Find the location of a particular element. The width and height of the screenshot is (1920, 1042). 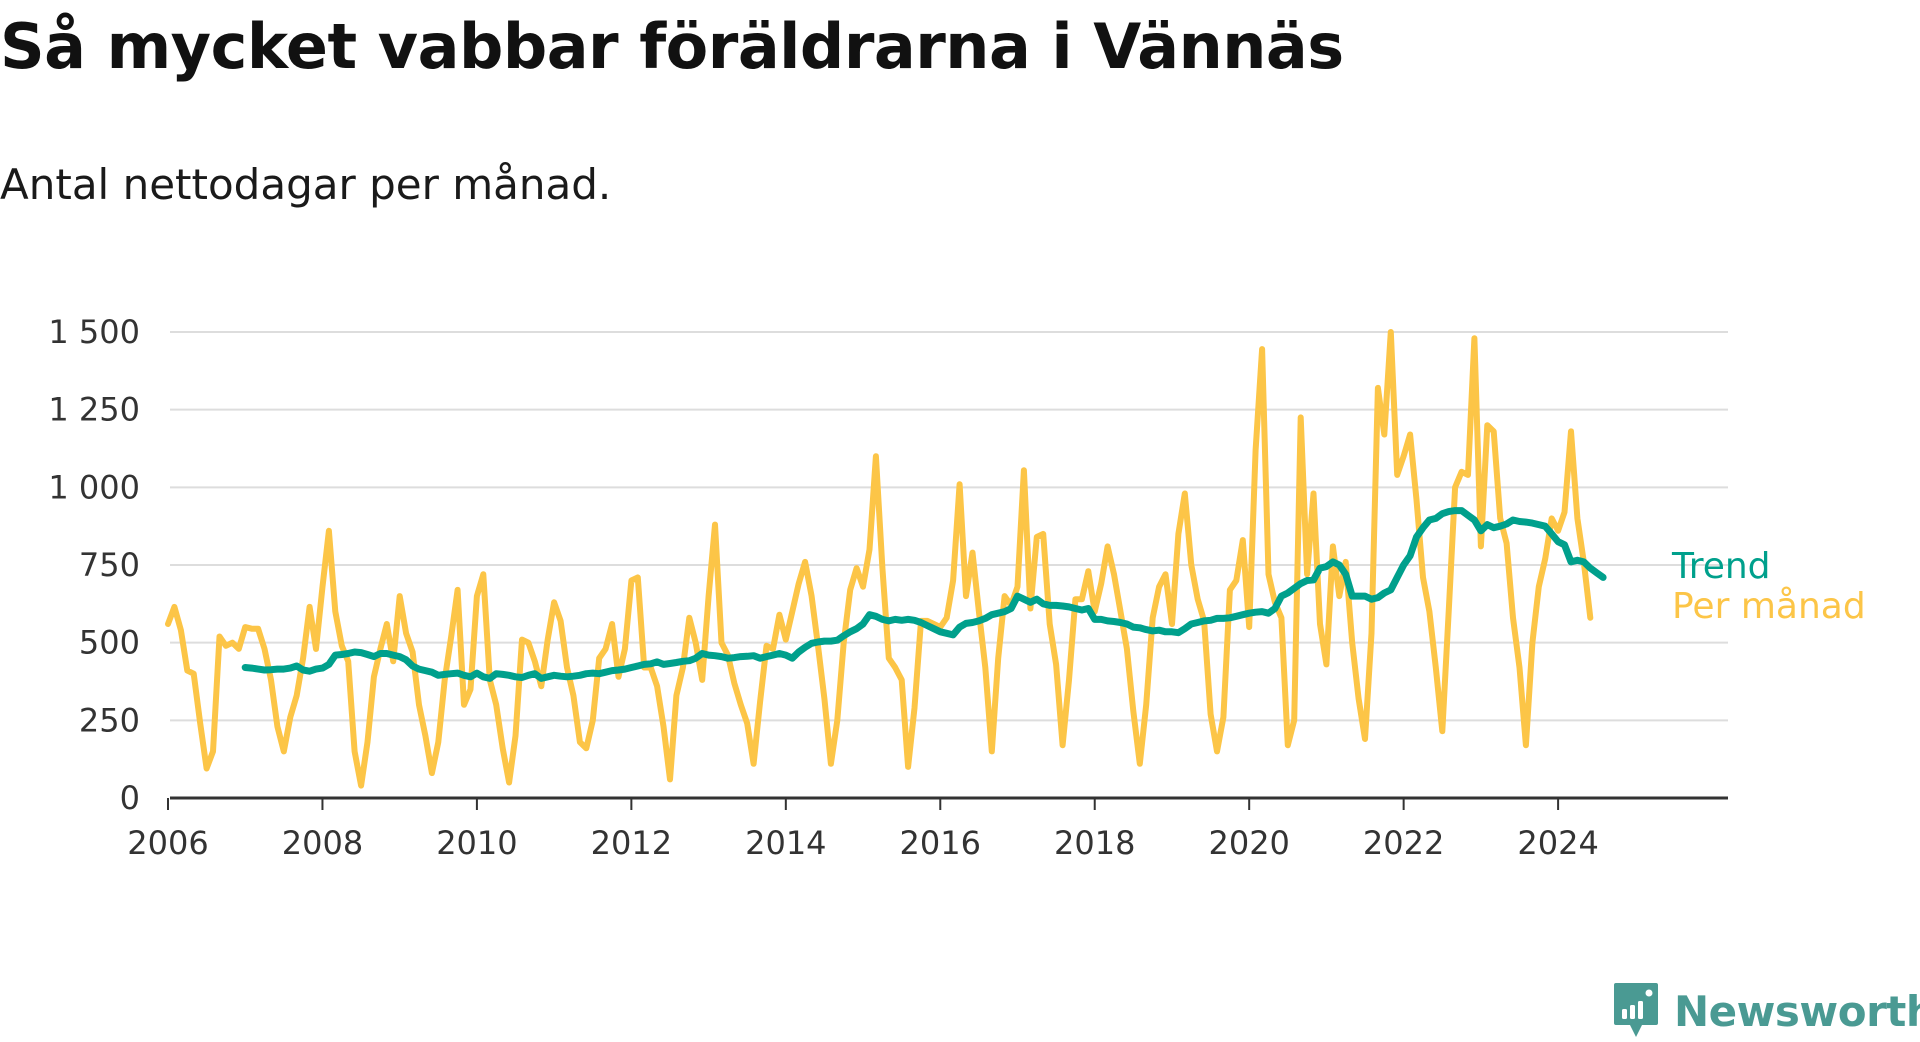

y-tick-label: 1 000 is located at coordinates (94, 487).